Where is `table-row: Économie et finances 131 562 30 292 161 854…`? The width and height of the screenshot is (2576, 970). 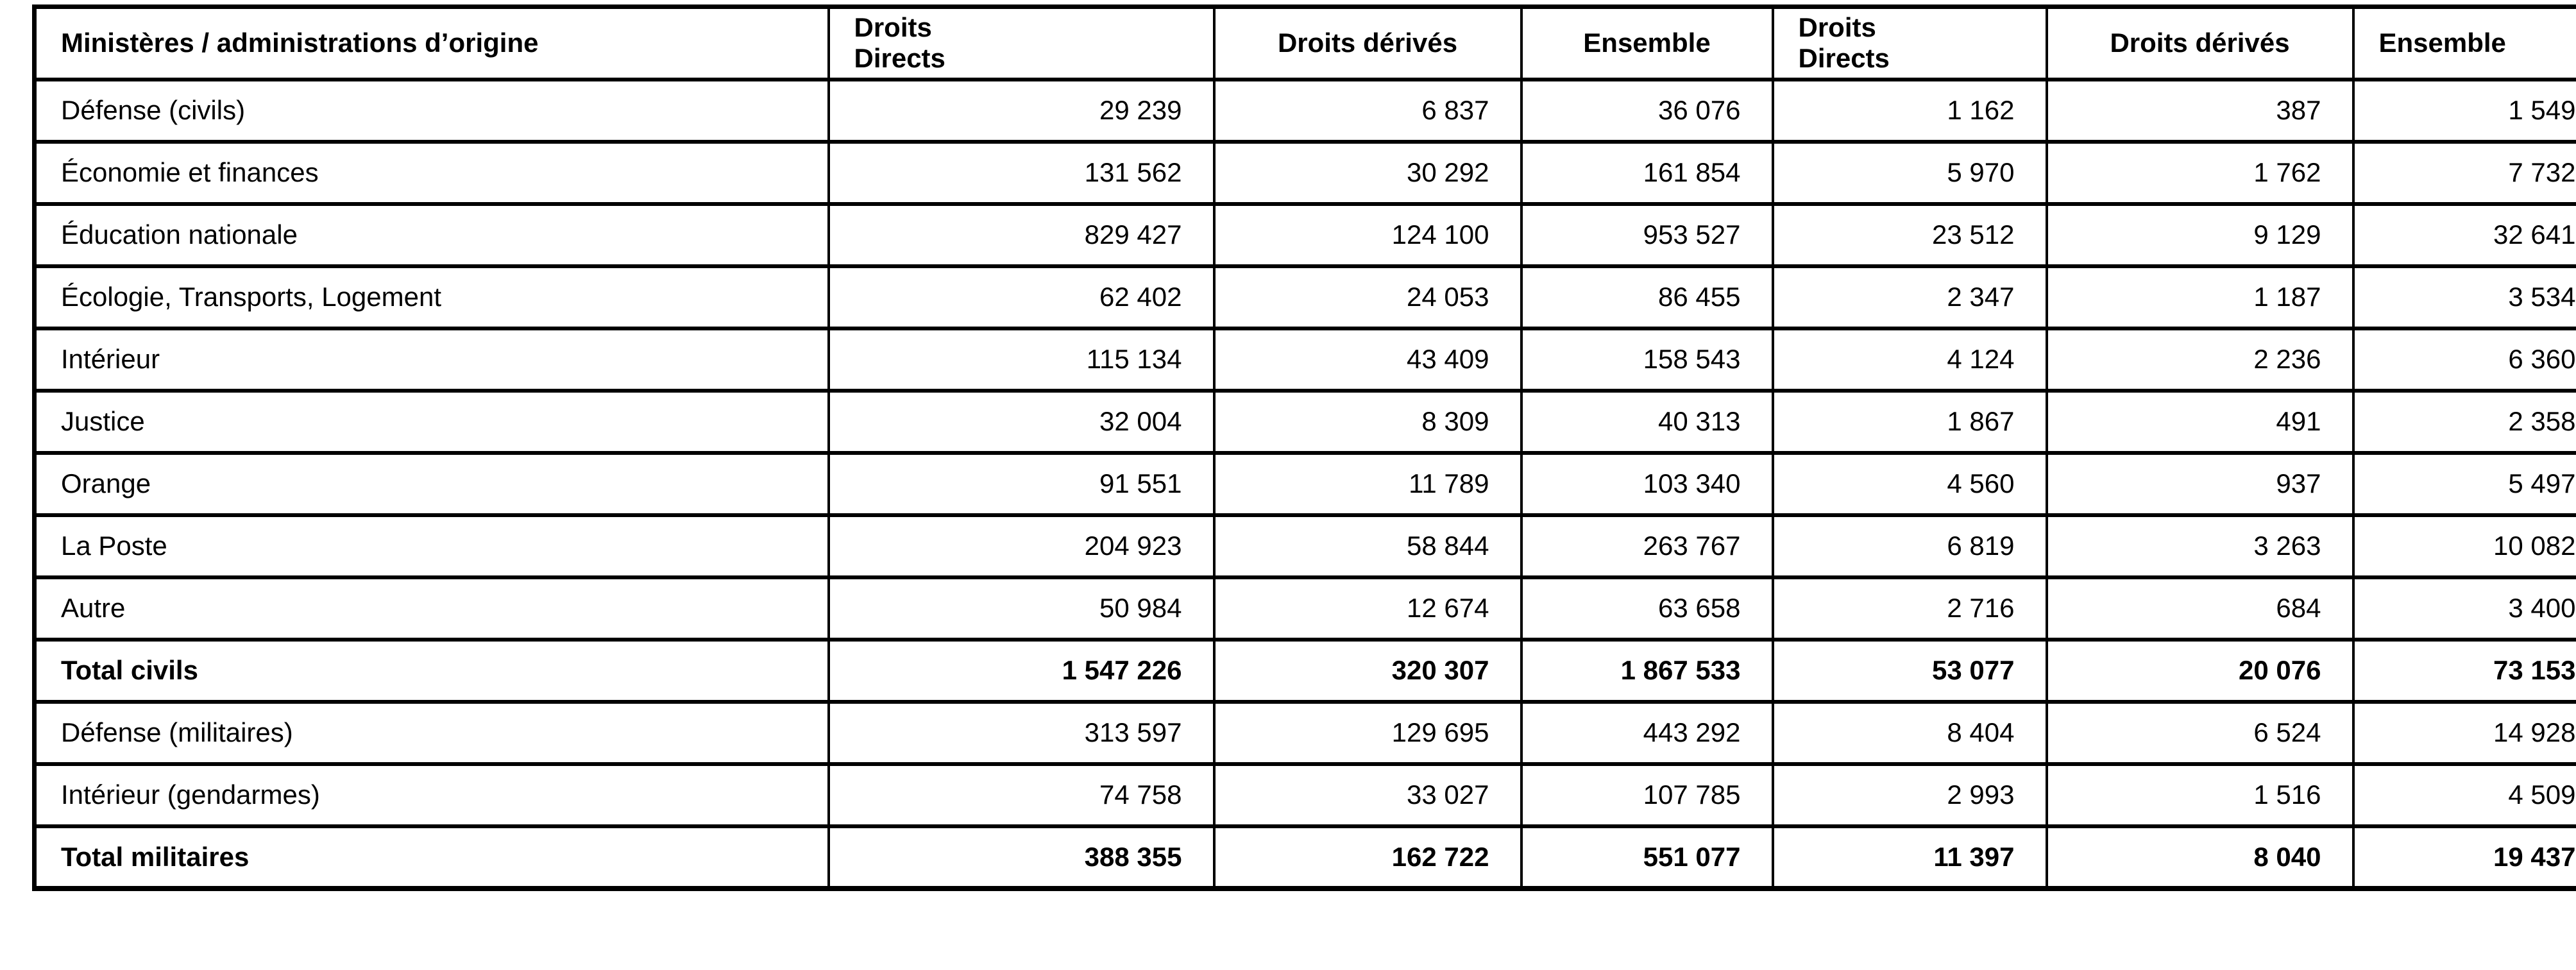
table-row: Économie et finances 131 562 30 292 161 854… is located at coordinates (1304, 172).